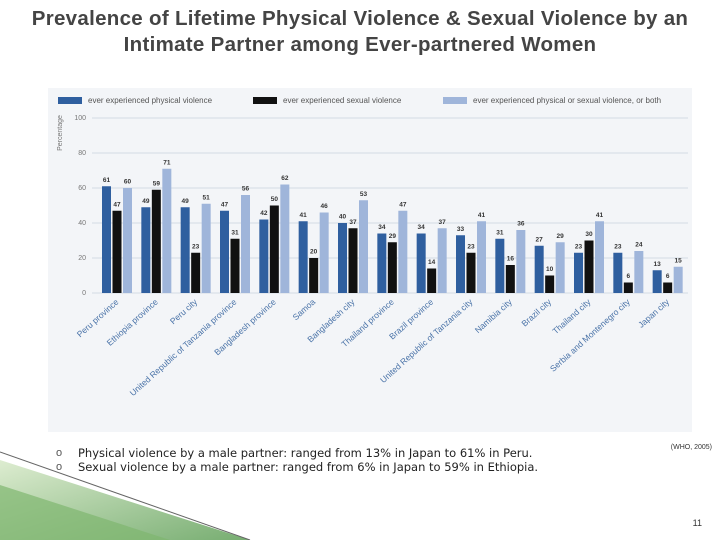  What do you see at coordinates (343, 217) in the screenshot?
I see `data-label: 40` at bounding box center [343, 217].